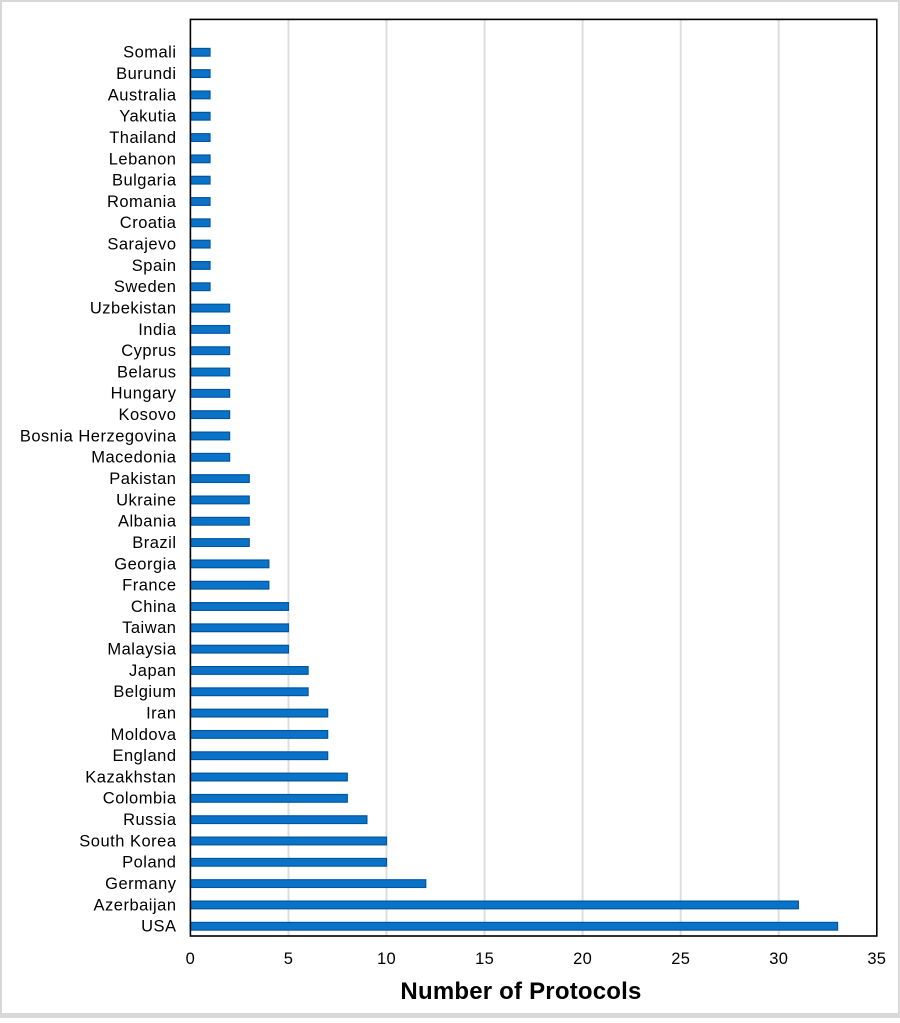 This screenshot has height=1023, width=900. Describe the element at coordinates (145, 564) in the screenshot. I see `svg-text: Georgia` at that location.